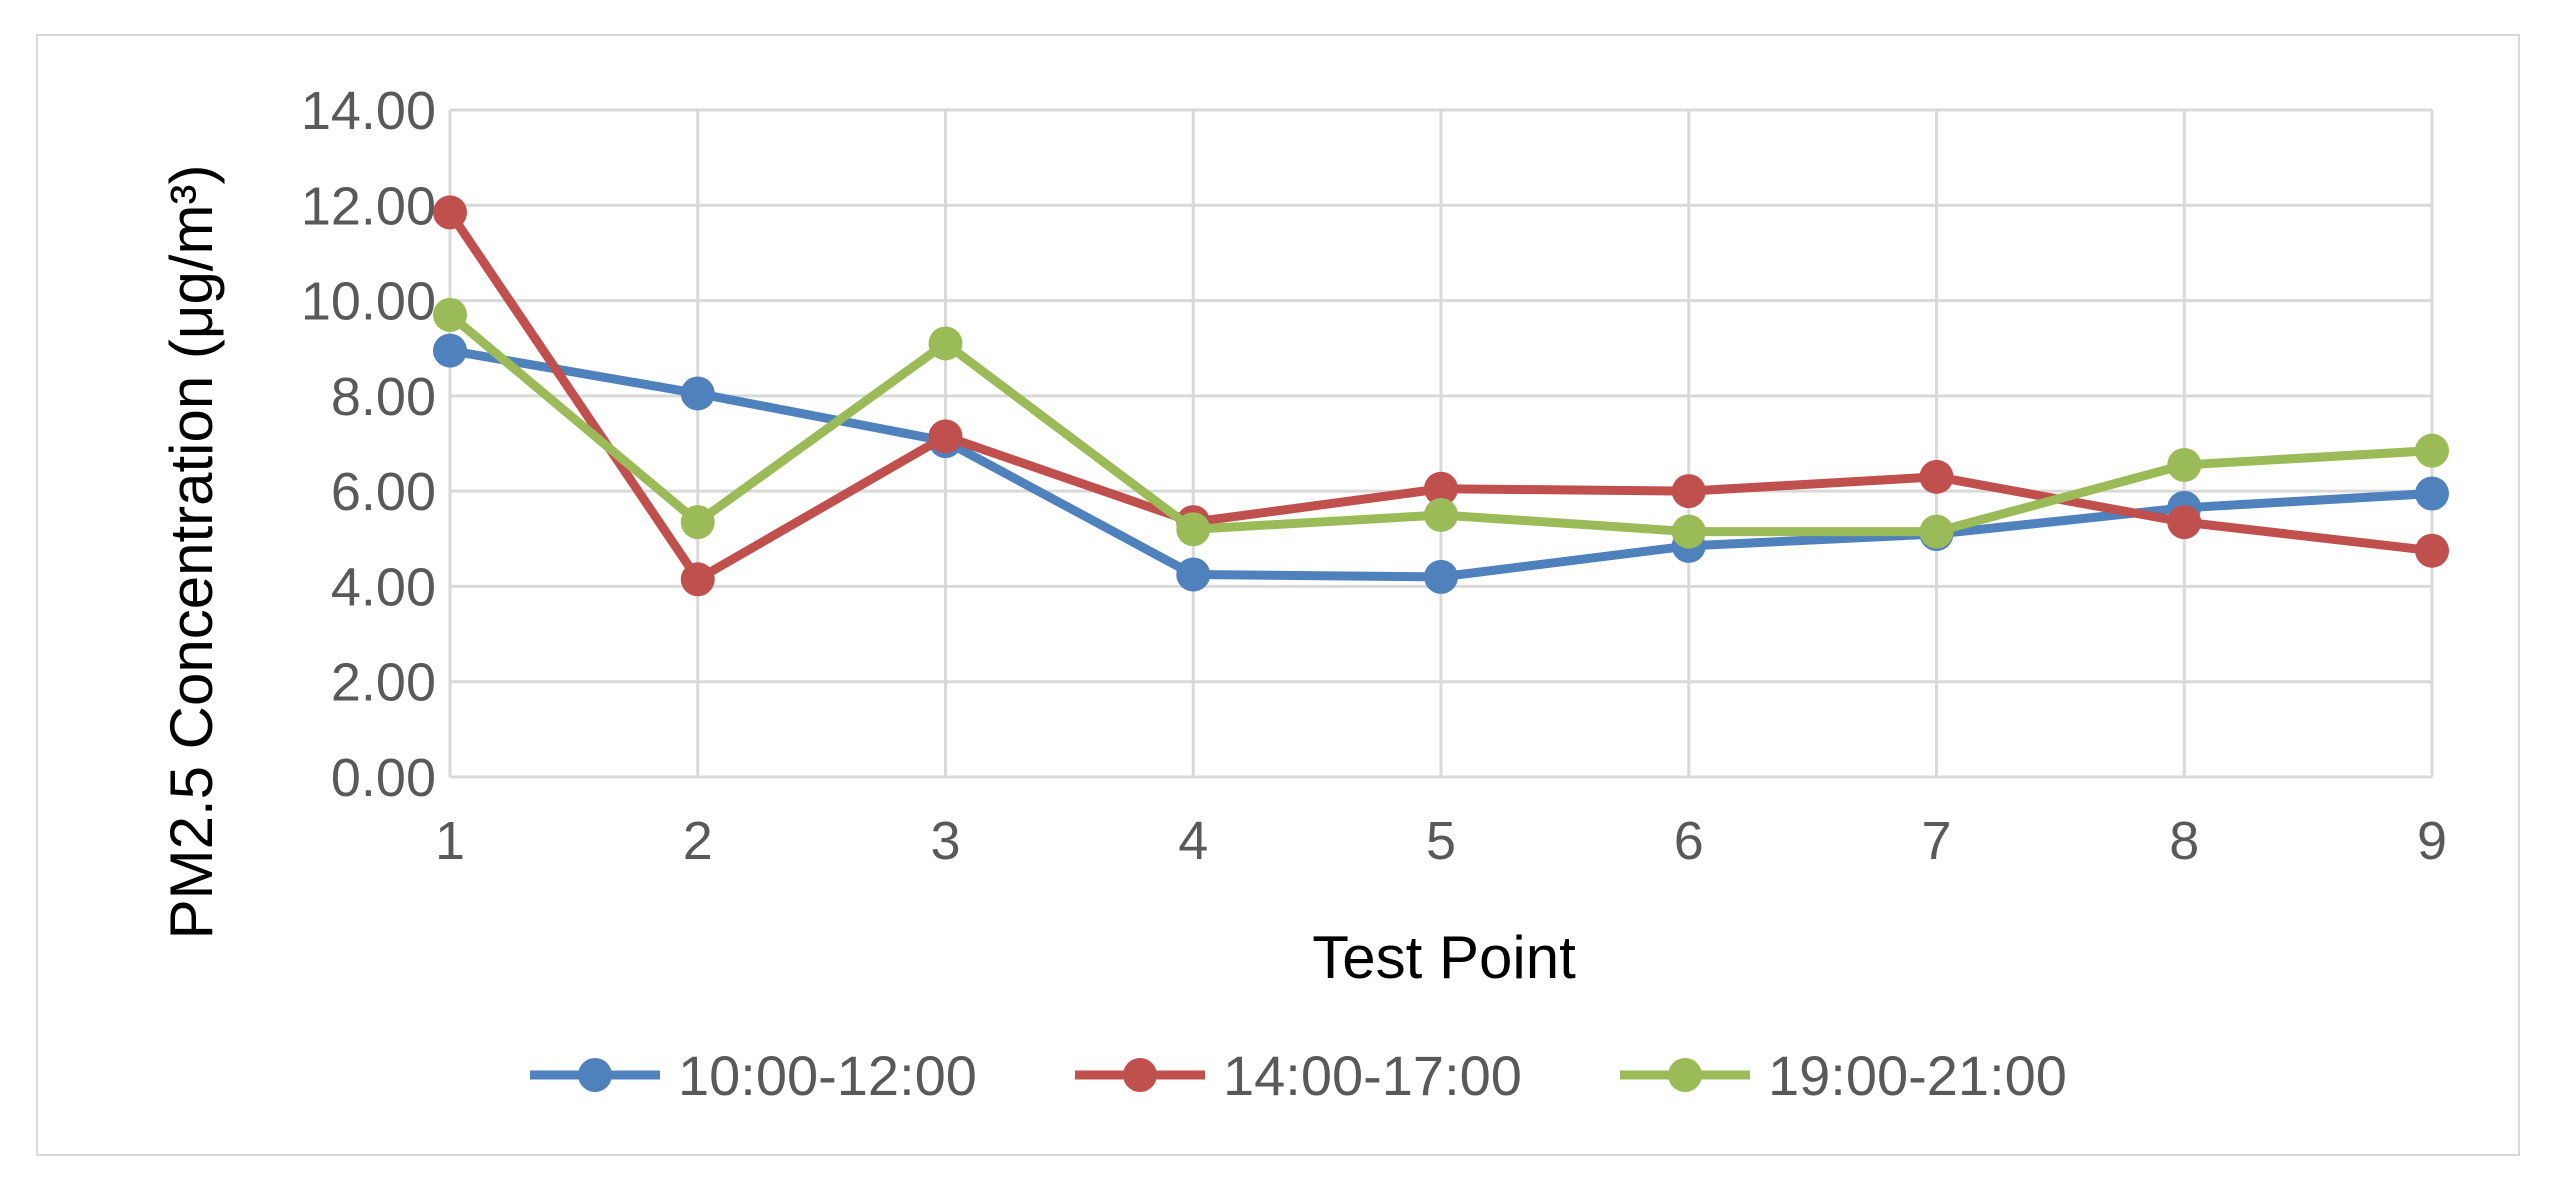  What do you see at coordinates (1193, 841) in the screenshot?
I see `x-tick-label: 4` at bounding box center [1193, 841].